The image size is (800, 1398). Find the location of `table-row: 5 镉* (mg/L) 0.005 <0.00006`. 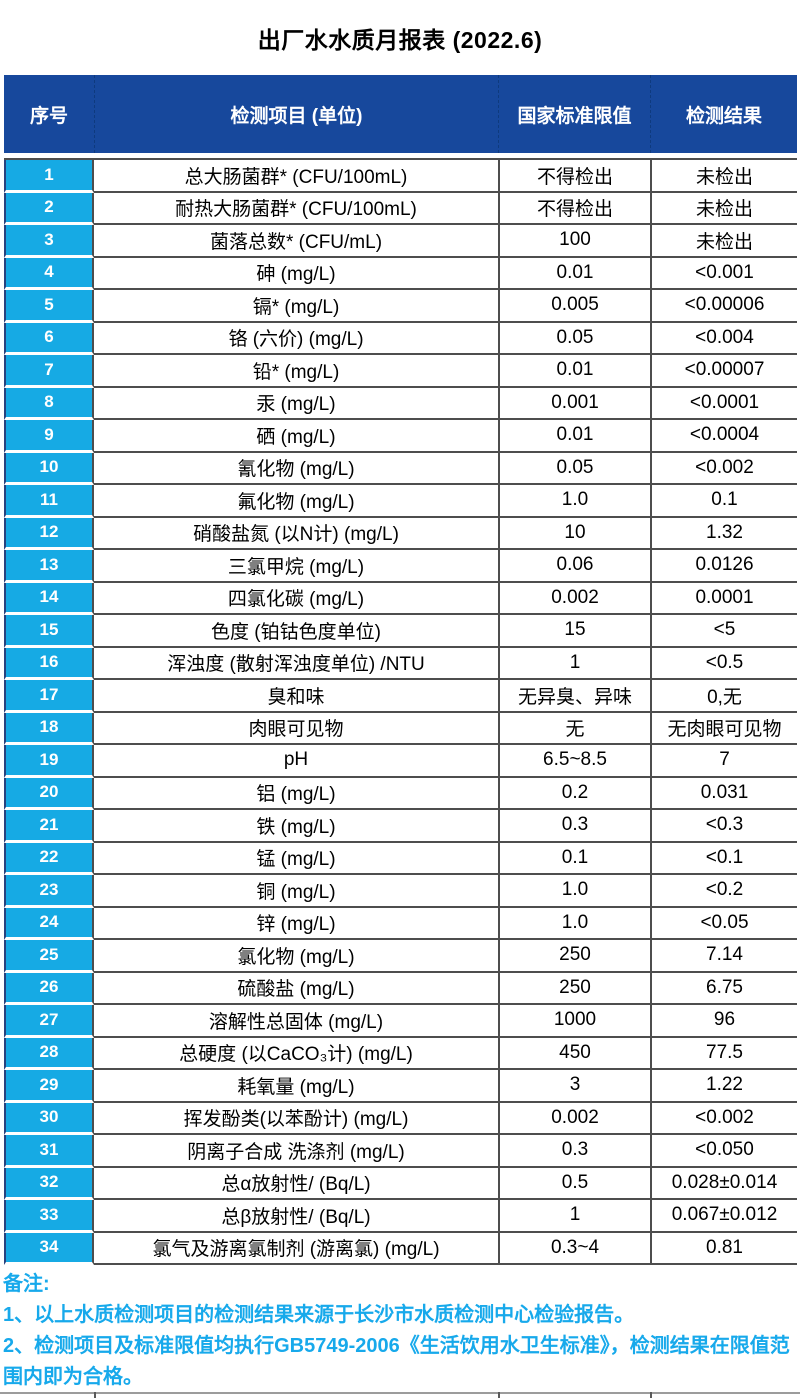

table-row: 5 镉* (mg/L) 0.005 <0.00006 is located at coordinates (400, 306).